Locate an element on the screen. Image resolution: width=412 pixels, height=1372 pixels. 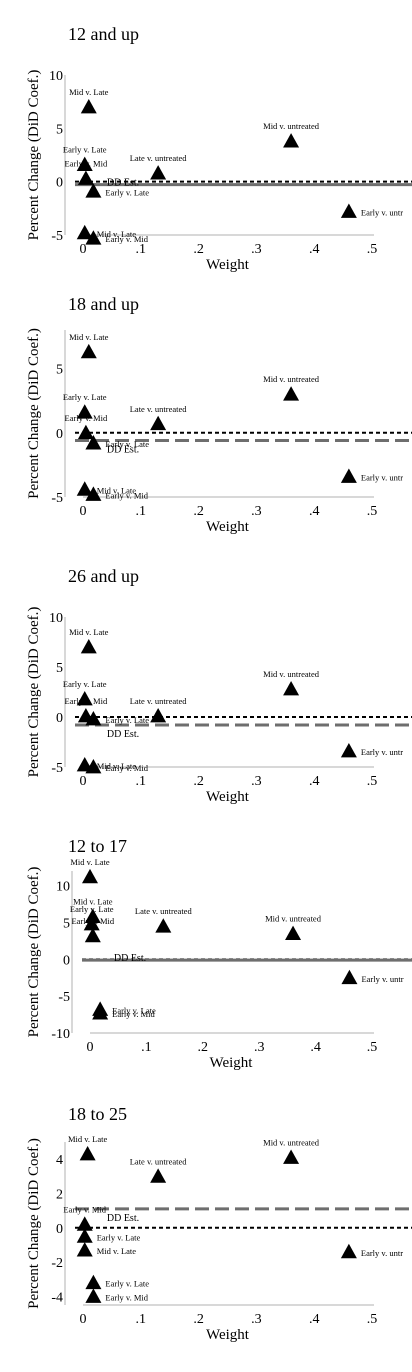
panel-3-title: 26 and up is located at coordinates (103, 576).